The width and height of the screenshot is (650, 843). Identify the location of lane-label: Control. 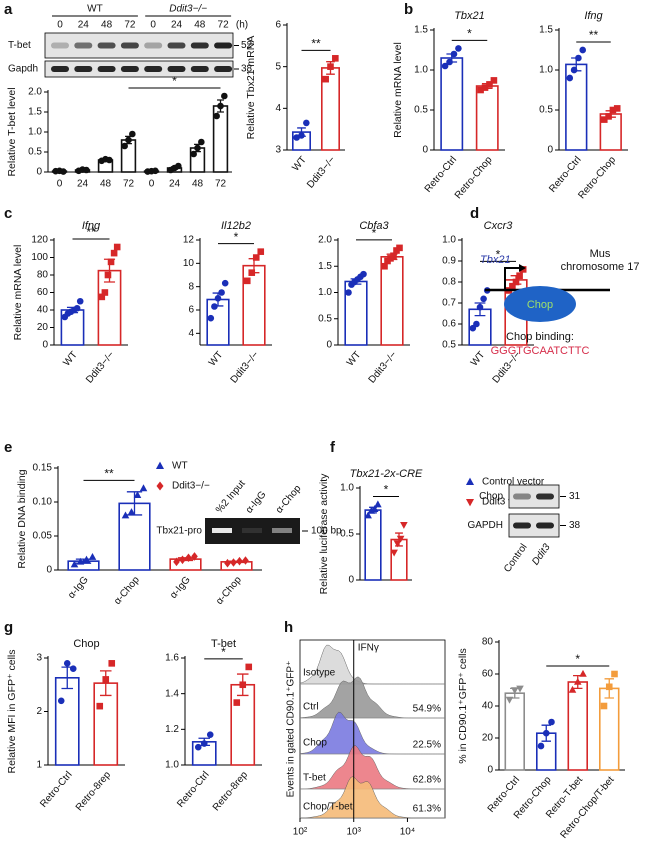
(516, 558).